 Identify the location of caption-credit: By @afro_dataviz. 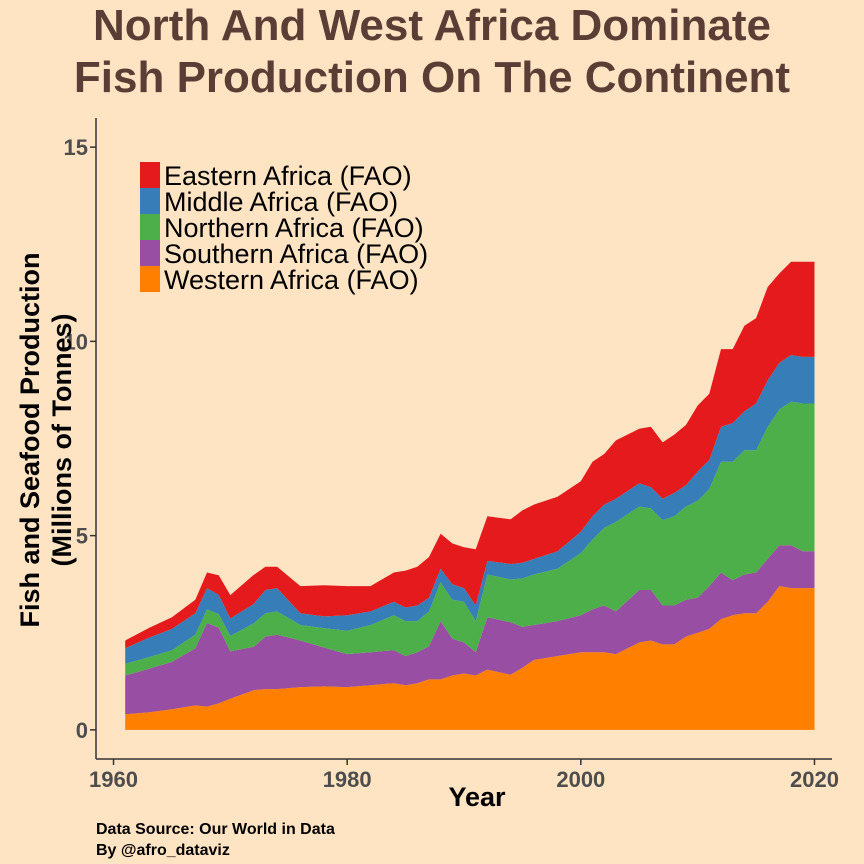
(163, 850).